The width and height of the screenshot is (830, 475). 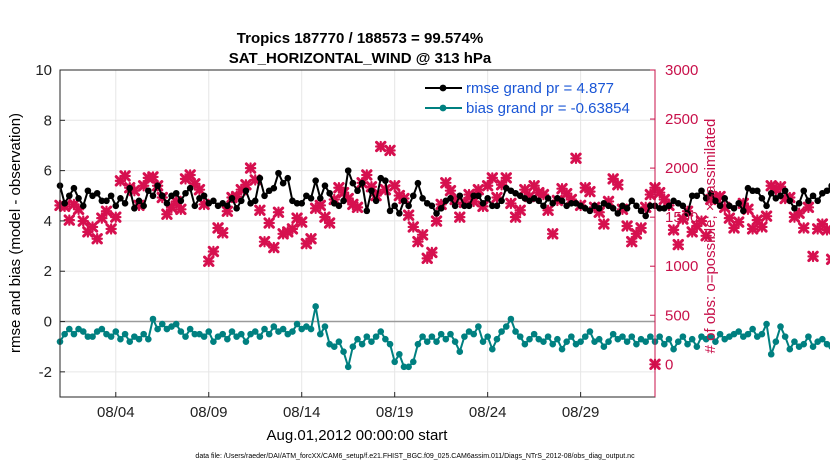 What do you see at coordinates (50, 221) in the screenshot?
I see `y-left-axis-ticks: 10 8 6 4 2 0 -2` at bounding box center [50, 221].